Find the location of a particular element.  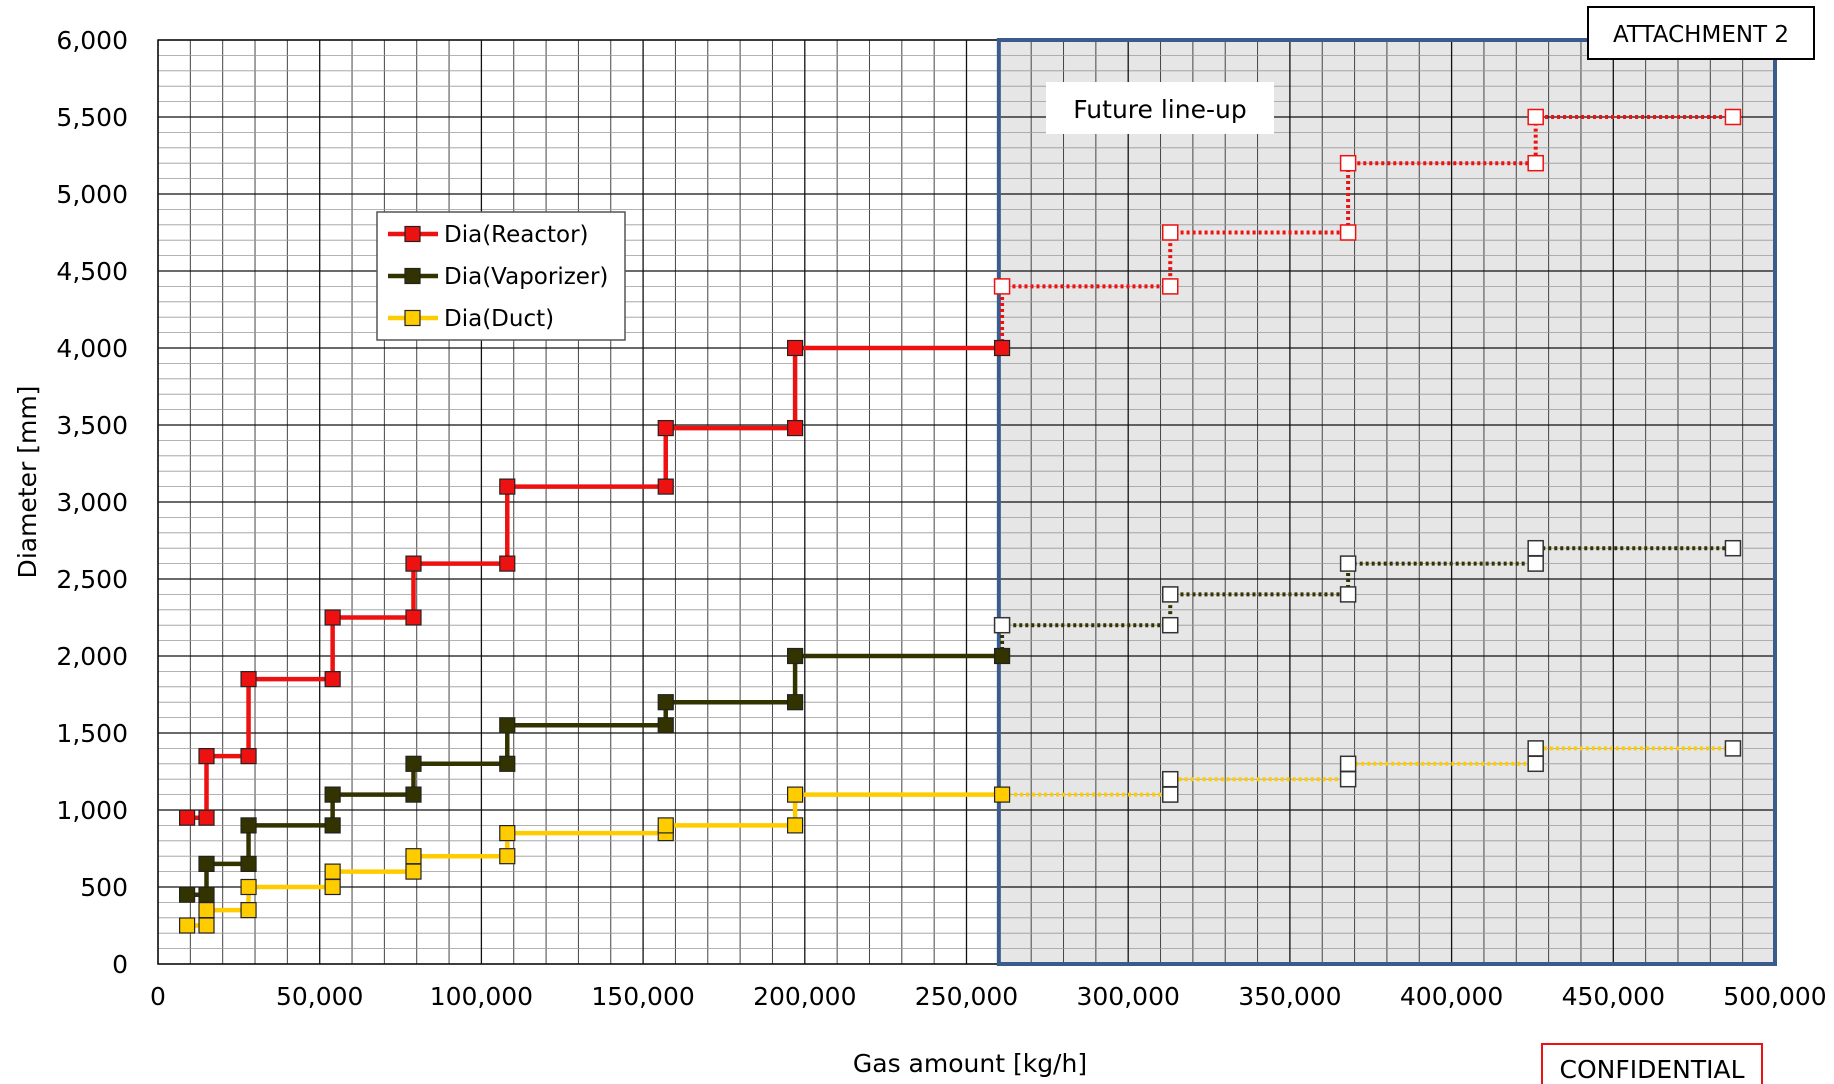

legend: Dia(Reactor) Dia(Vaporizer) Dia(Duct) is located at coordinates (501, 276).